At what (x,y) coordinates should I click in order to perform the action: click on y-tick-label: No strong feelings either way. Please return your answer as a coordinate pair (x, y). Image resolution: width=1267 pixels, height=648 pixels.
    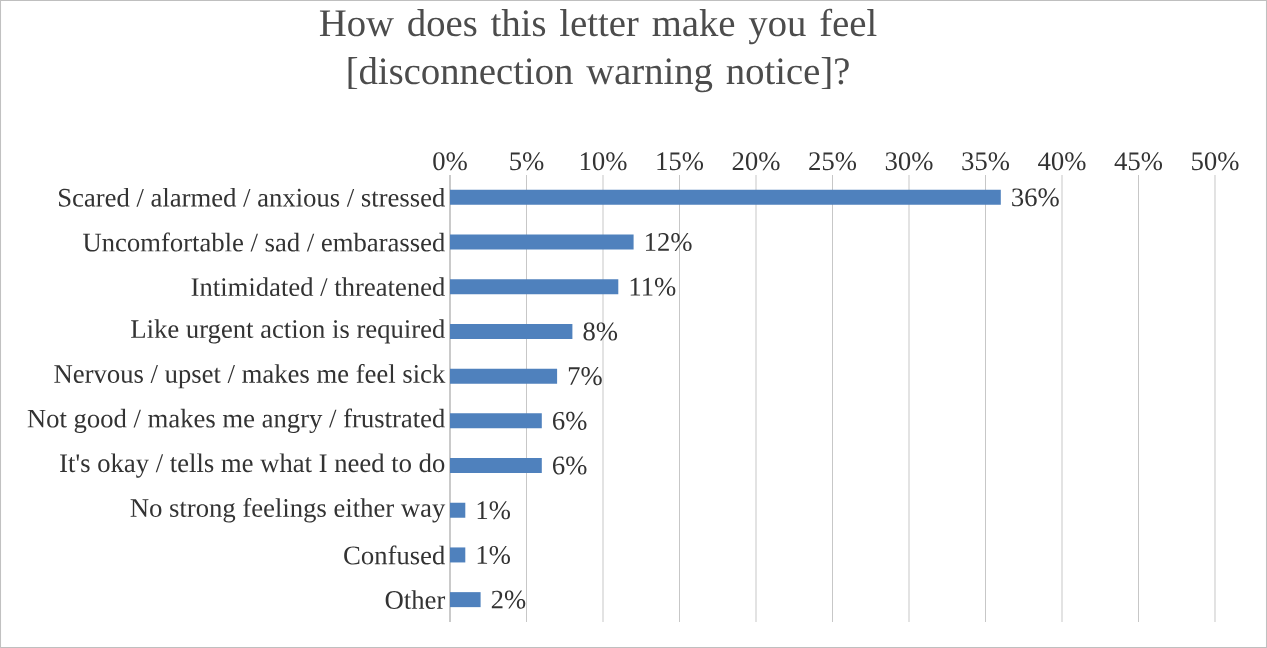
    Looking at the image, I should click on (288, 510).